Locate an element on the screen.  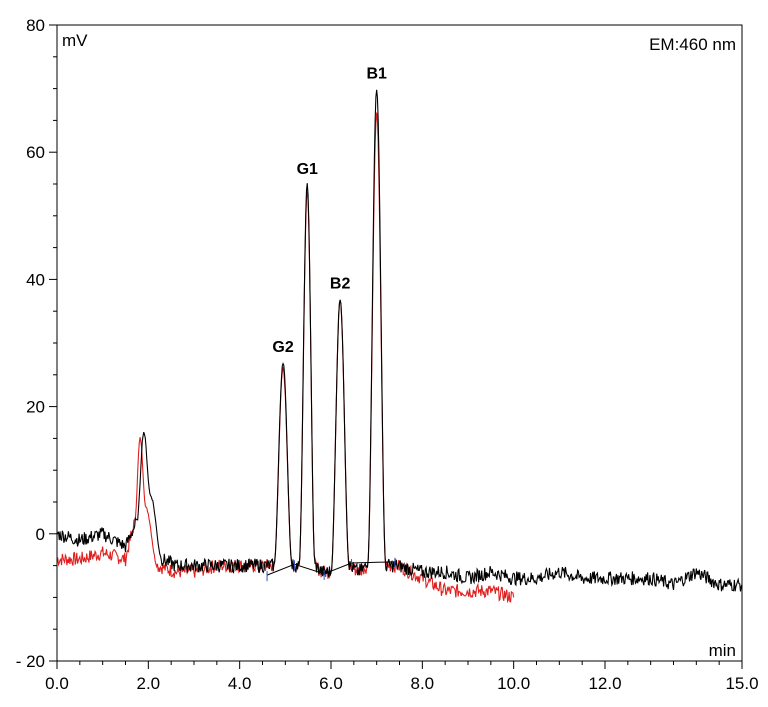
x-tick-label: 10.0 is located at coordinates (513, 683).